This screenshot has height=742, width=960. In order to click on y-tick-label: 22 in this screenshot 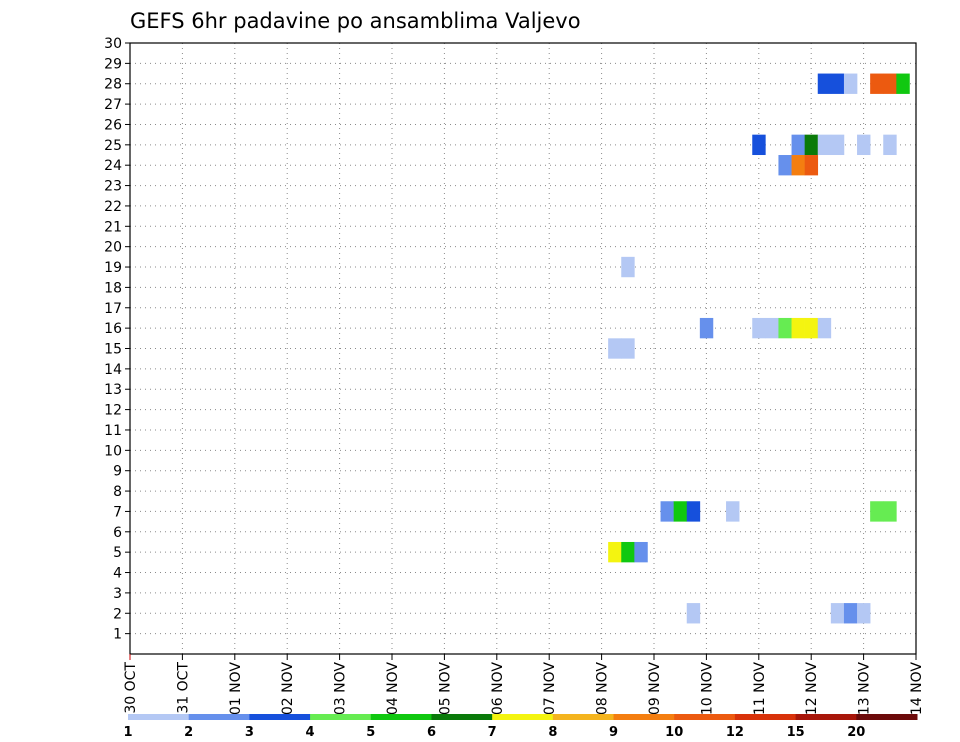, I will do `click(113, 207)`.